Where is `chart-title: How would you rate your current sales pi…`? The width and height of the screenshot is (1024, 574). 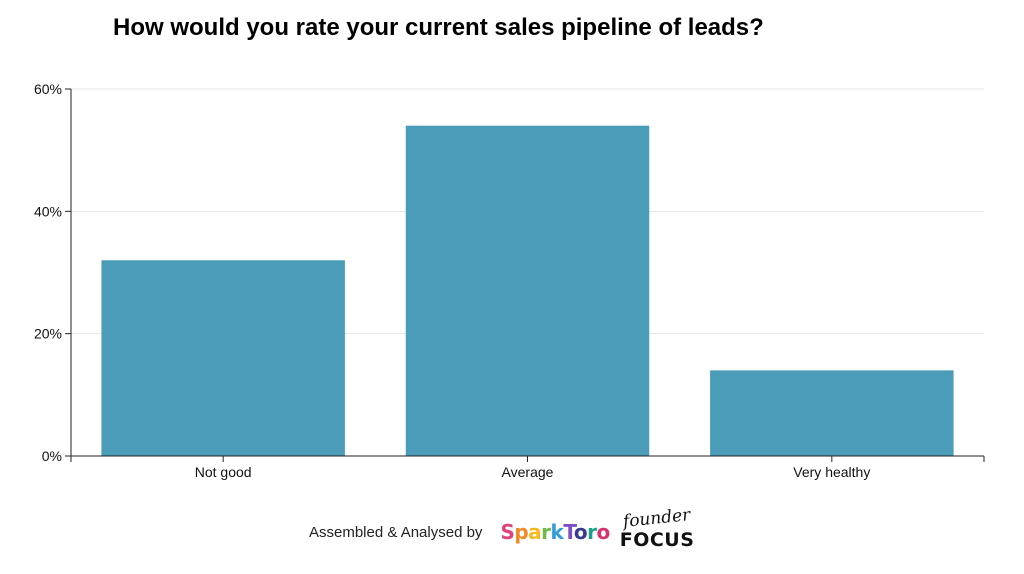
chart-title: How would you rate your current sales pi… is located at coordinates (438, 27).